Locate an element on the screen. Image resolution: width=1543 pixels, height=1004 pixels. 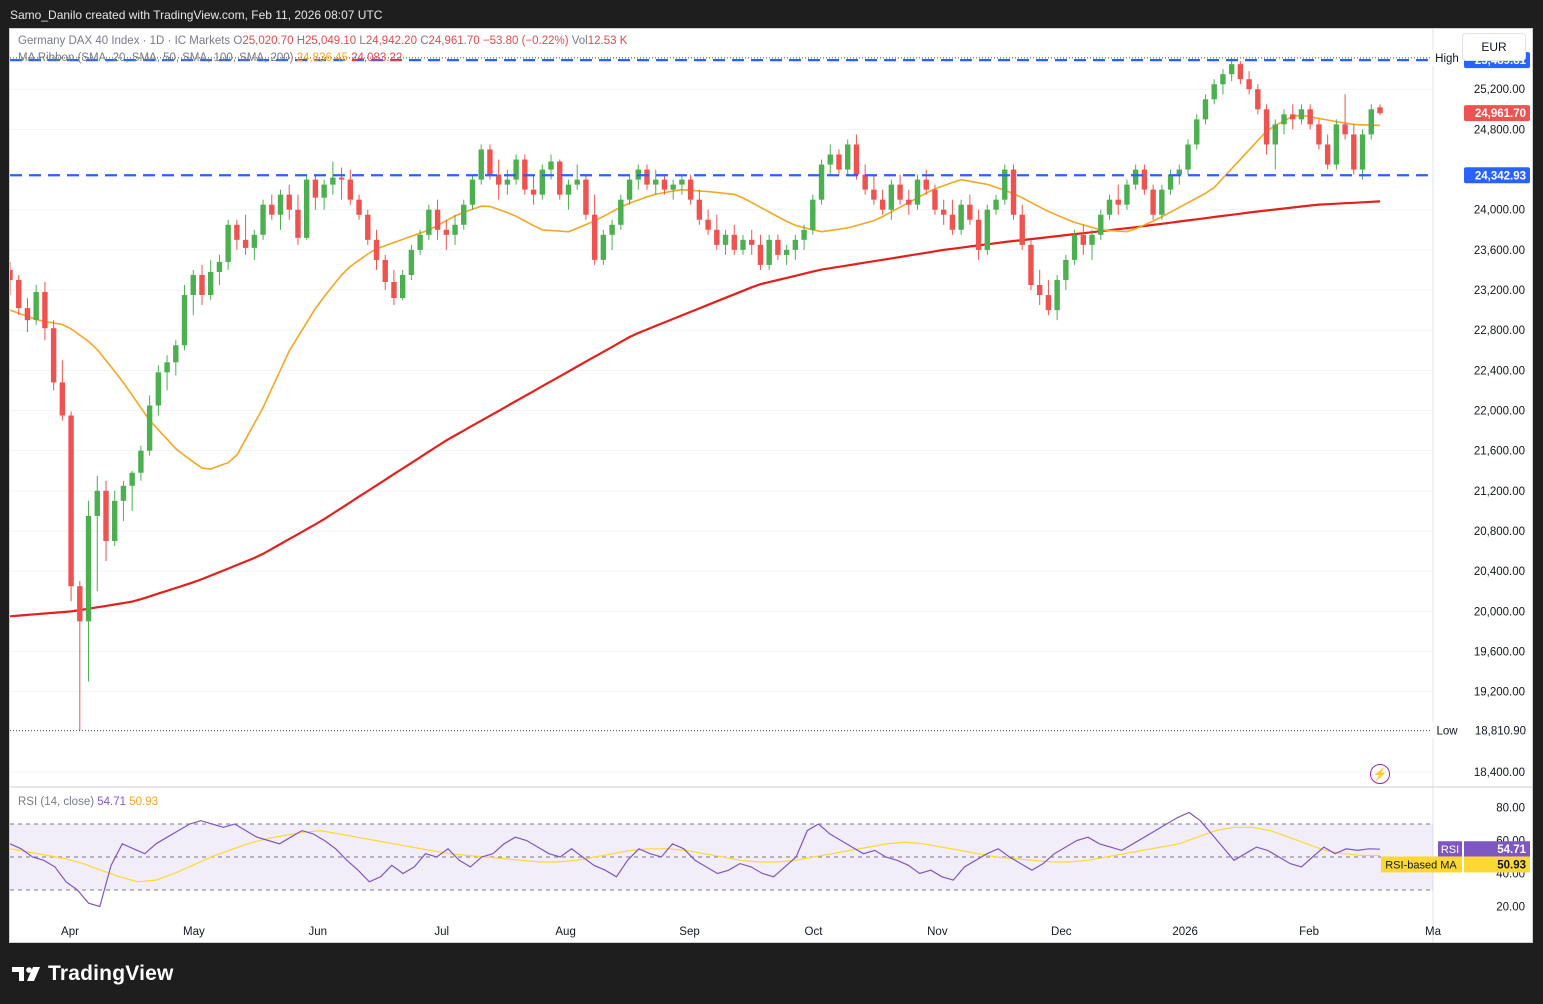
rsi-ma-value-bg is located at coordinates (1497, 864).